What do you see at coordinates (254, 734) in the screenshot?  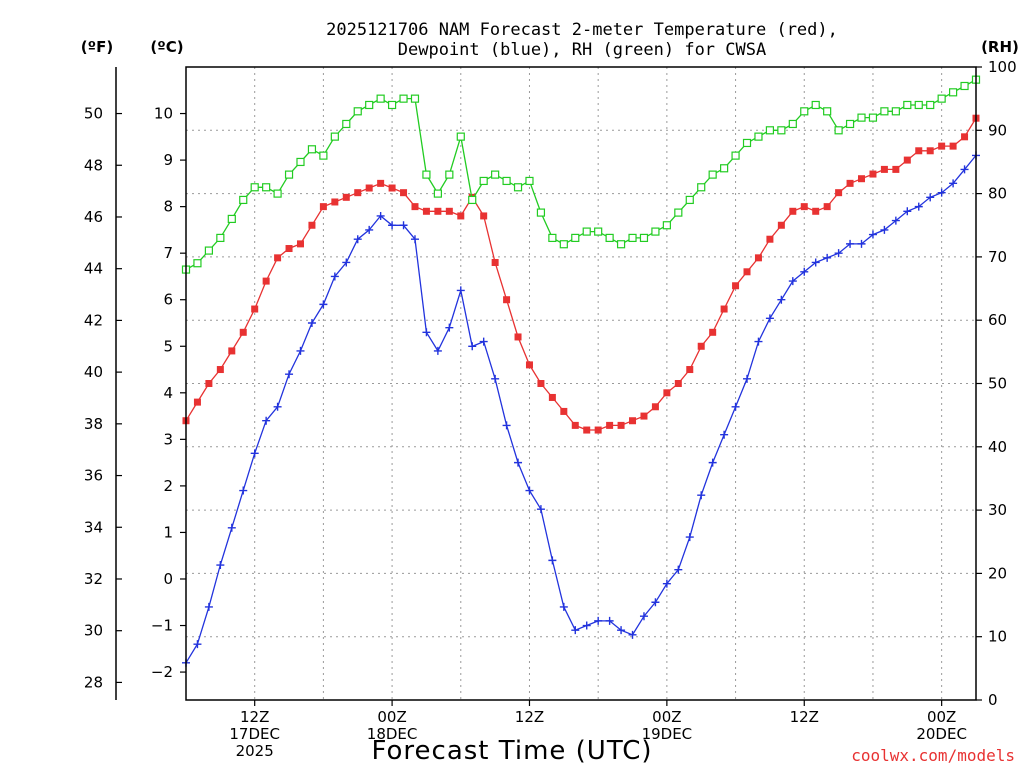 I see `time-tick-label: 17DEC` at bounding box center [254, 734].